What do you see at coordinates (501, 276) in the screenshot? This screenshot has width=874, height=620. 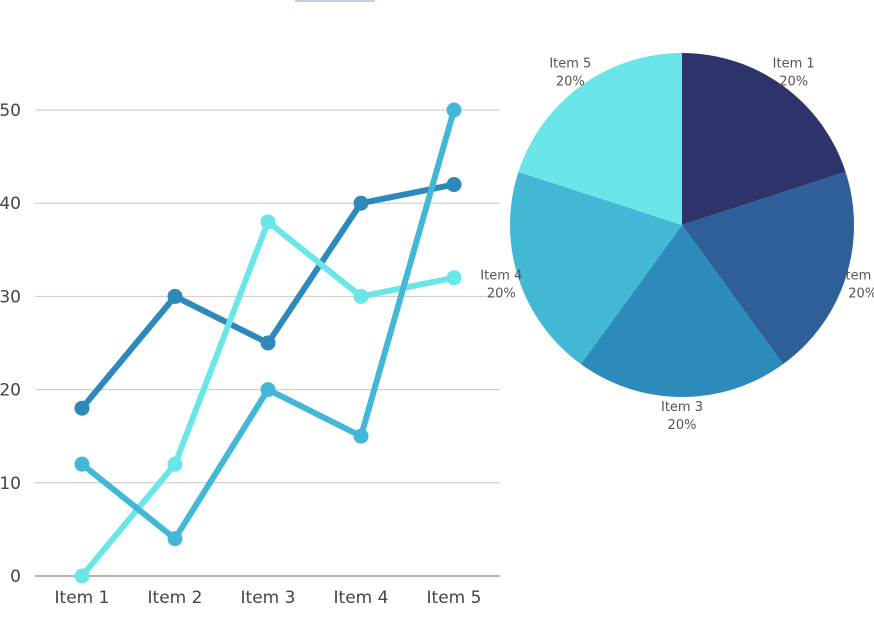 I see `pie-slice-label: Item 4` at bounding box center [501, 276].